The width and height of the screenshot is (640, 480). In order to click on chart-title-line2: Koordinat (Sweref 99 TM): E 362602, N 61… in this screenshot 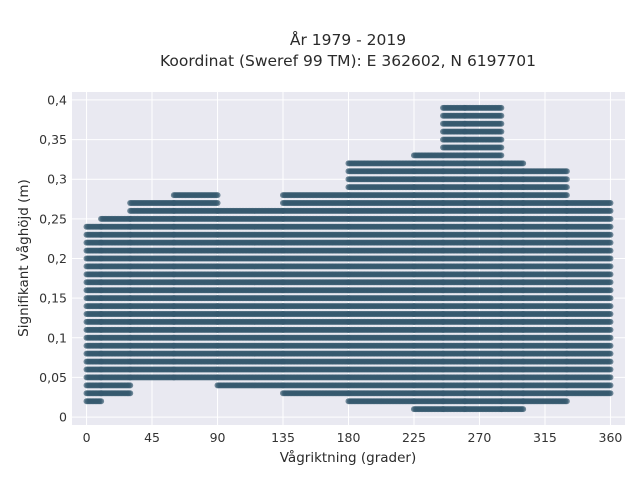, I will do `click(348, 61)`.